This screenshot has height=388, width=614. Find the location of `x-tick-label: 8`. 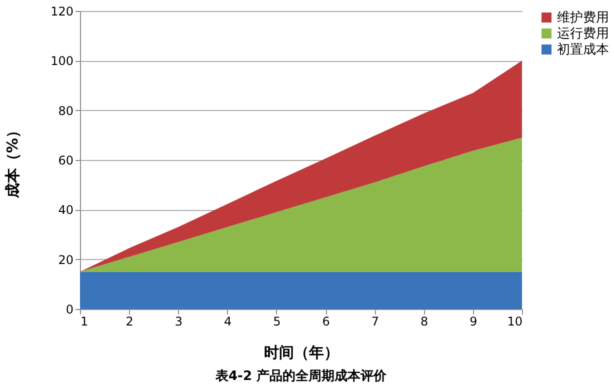

x-tick-label: 8 is located at coordinates (424, 321).